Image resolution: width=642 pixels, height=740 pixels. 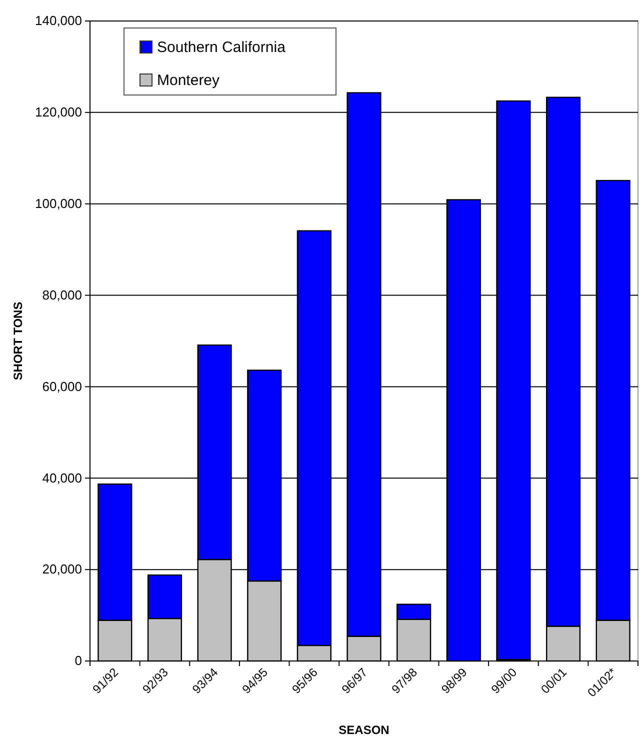 What do you see at coordinates (221, 47) in the screenshot?
I see `legend-label: Southern California` at bounding box center [221, 47].